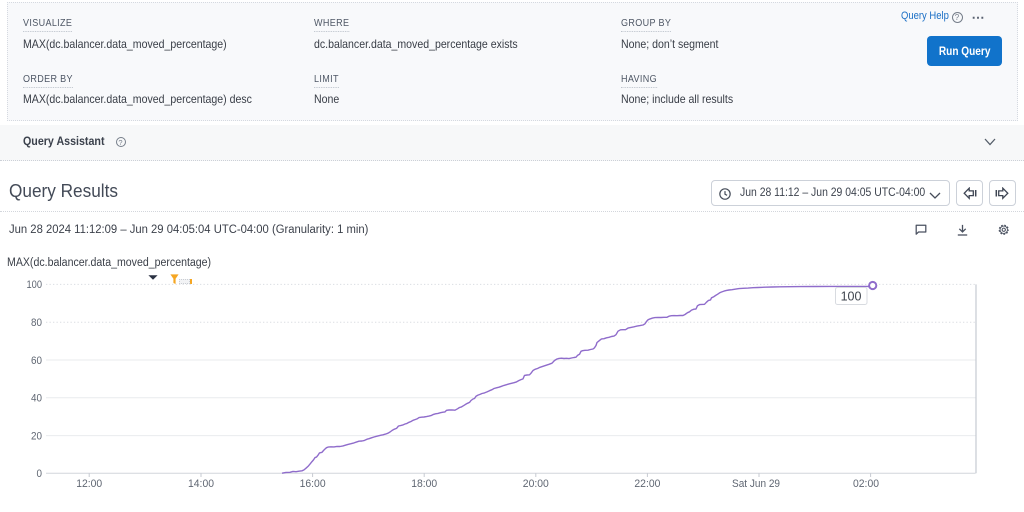  I want to click on svg-text: 60, so click(36, 361).